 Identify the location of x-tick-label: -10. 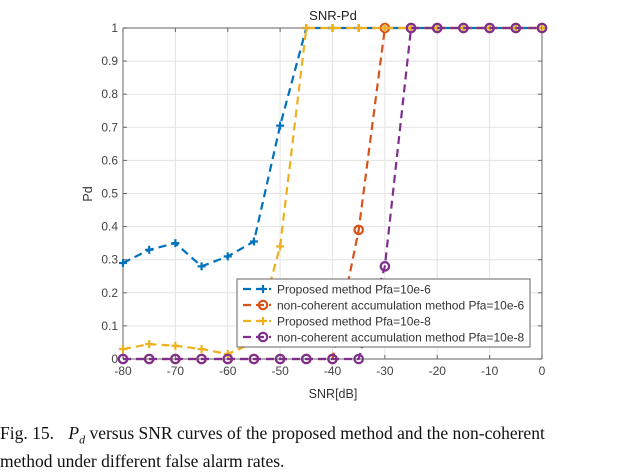
(490, 371).